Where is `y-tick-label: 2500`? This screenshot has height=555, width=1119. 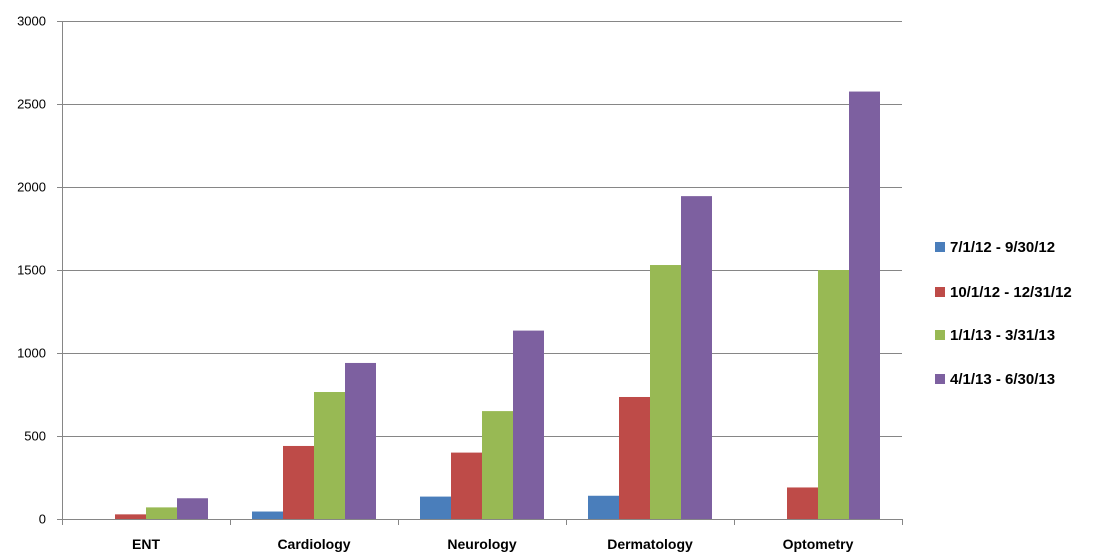
y-tick-label: 2500 is located at coordinates (31, 104).